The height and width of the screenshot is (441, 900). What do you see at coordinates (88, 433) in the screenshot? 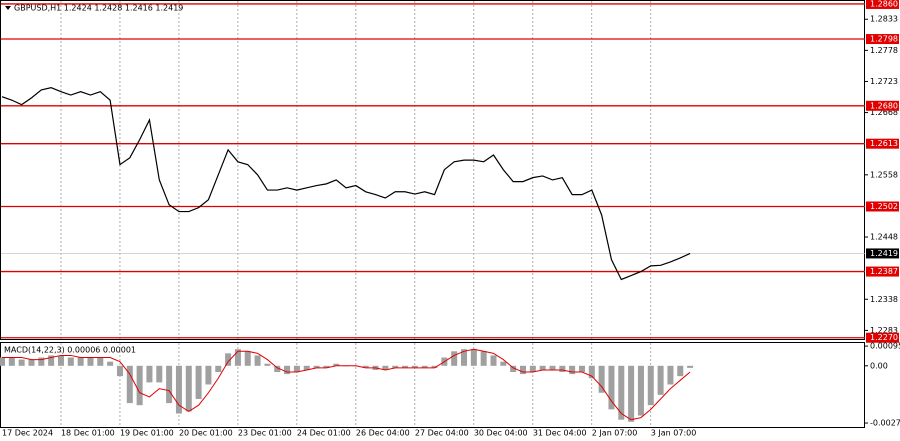
I see `x-tick-label: 18 Dec 01:00` at bounding box center [88, 433].